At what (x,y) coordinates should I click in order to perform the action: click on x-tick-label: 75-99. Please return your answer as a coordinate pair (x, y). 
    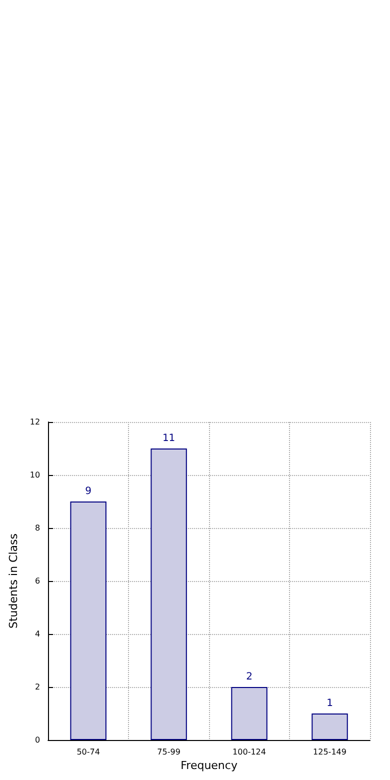
    Looking at the image, I should click on (168, 752).